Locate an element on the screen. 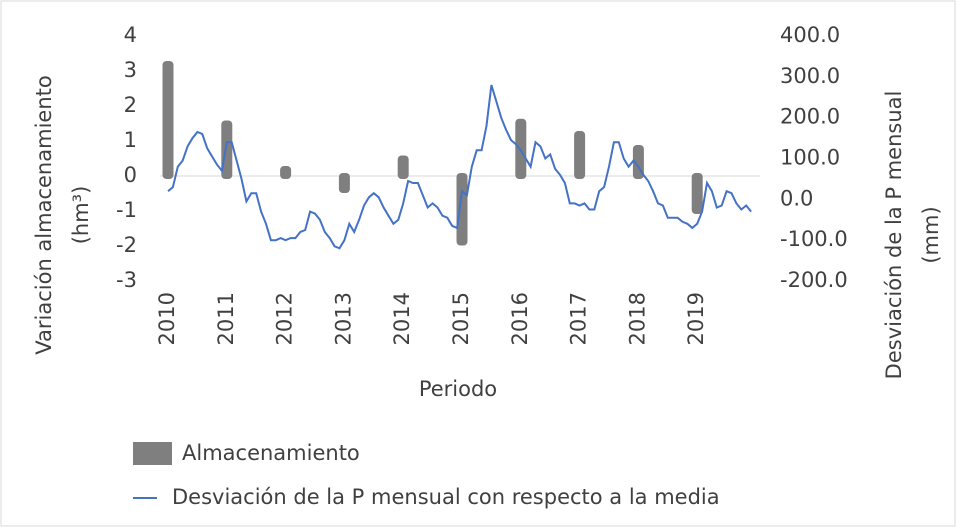 The height and width of the screenshot is (527, 956). x-tick-label: 2014 is located at coordinates (402, 318).